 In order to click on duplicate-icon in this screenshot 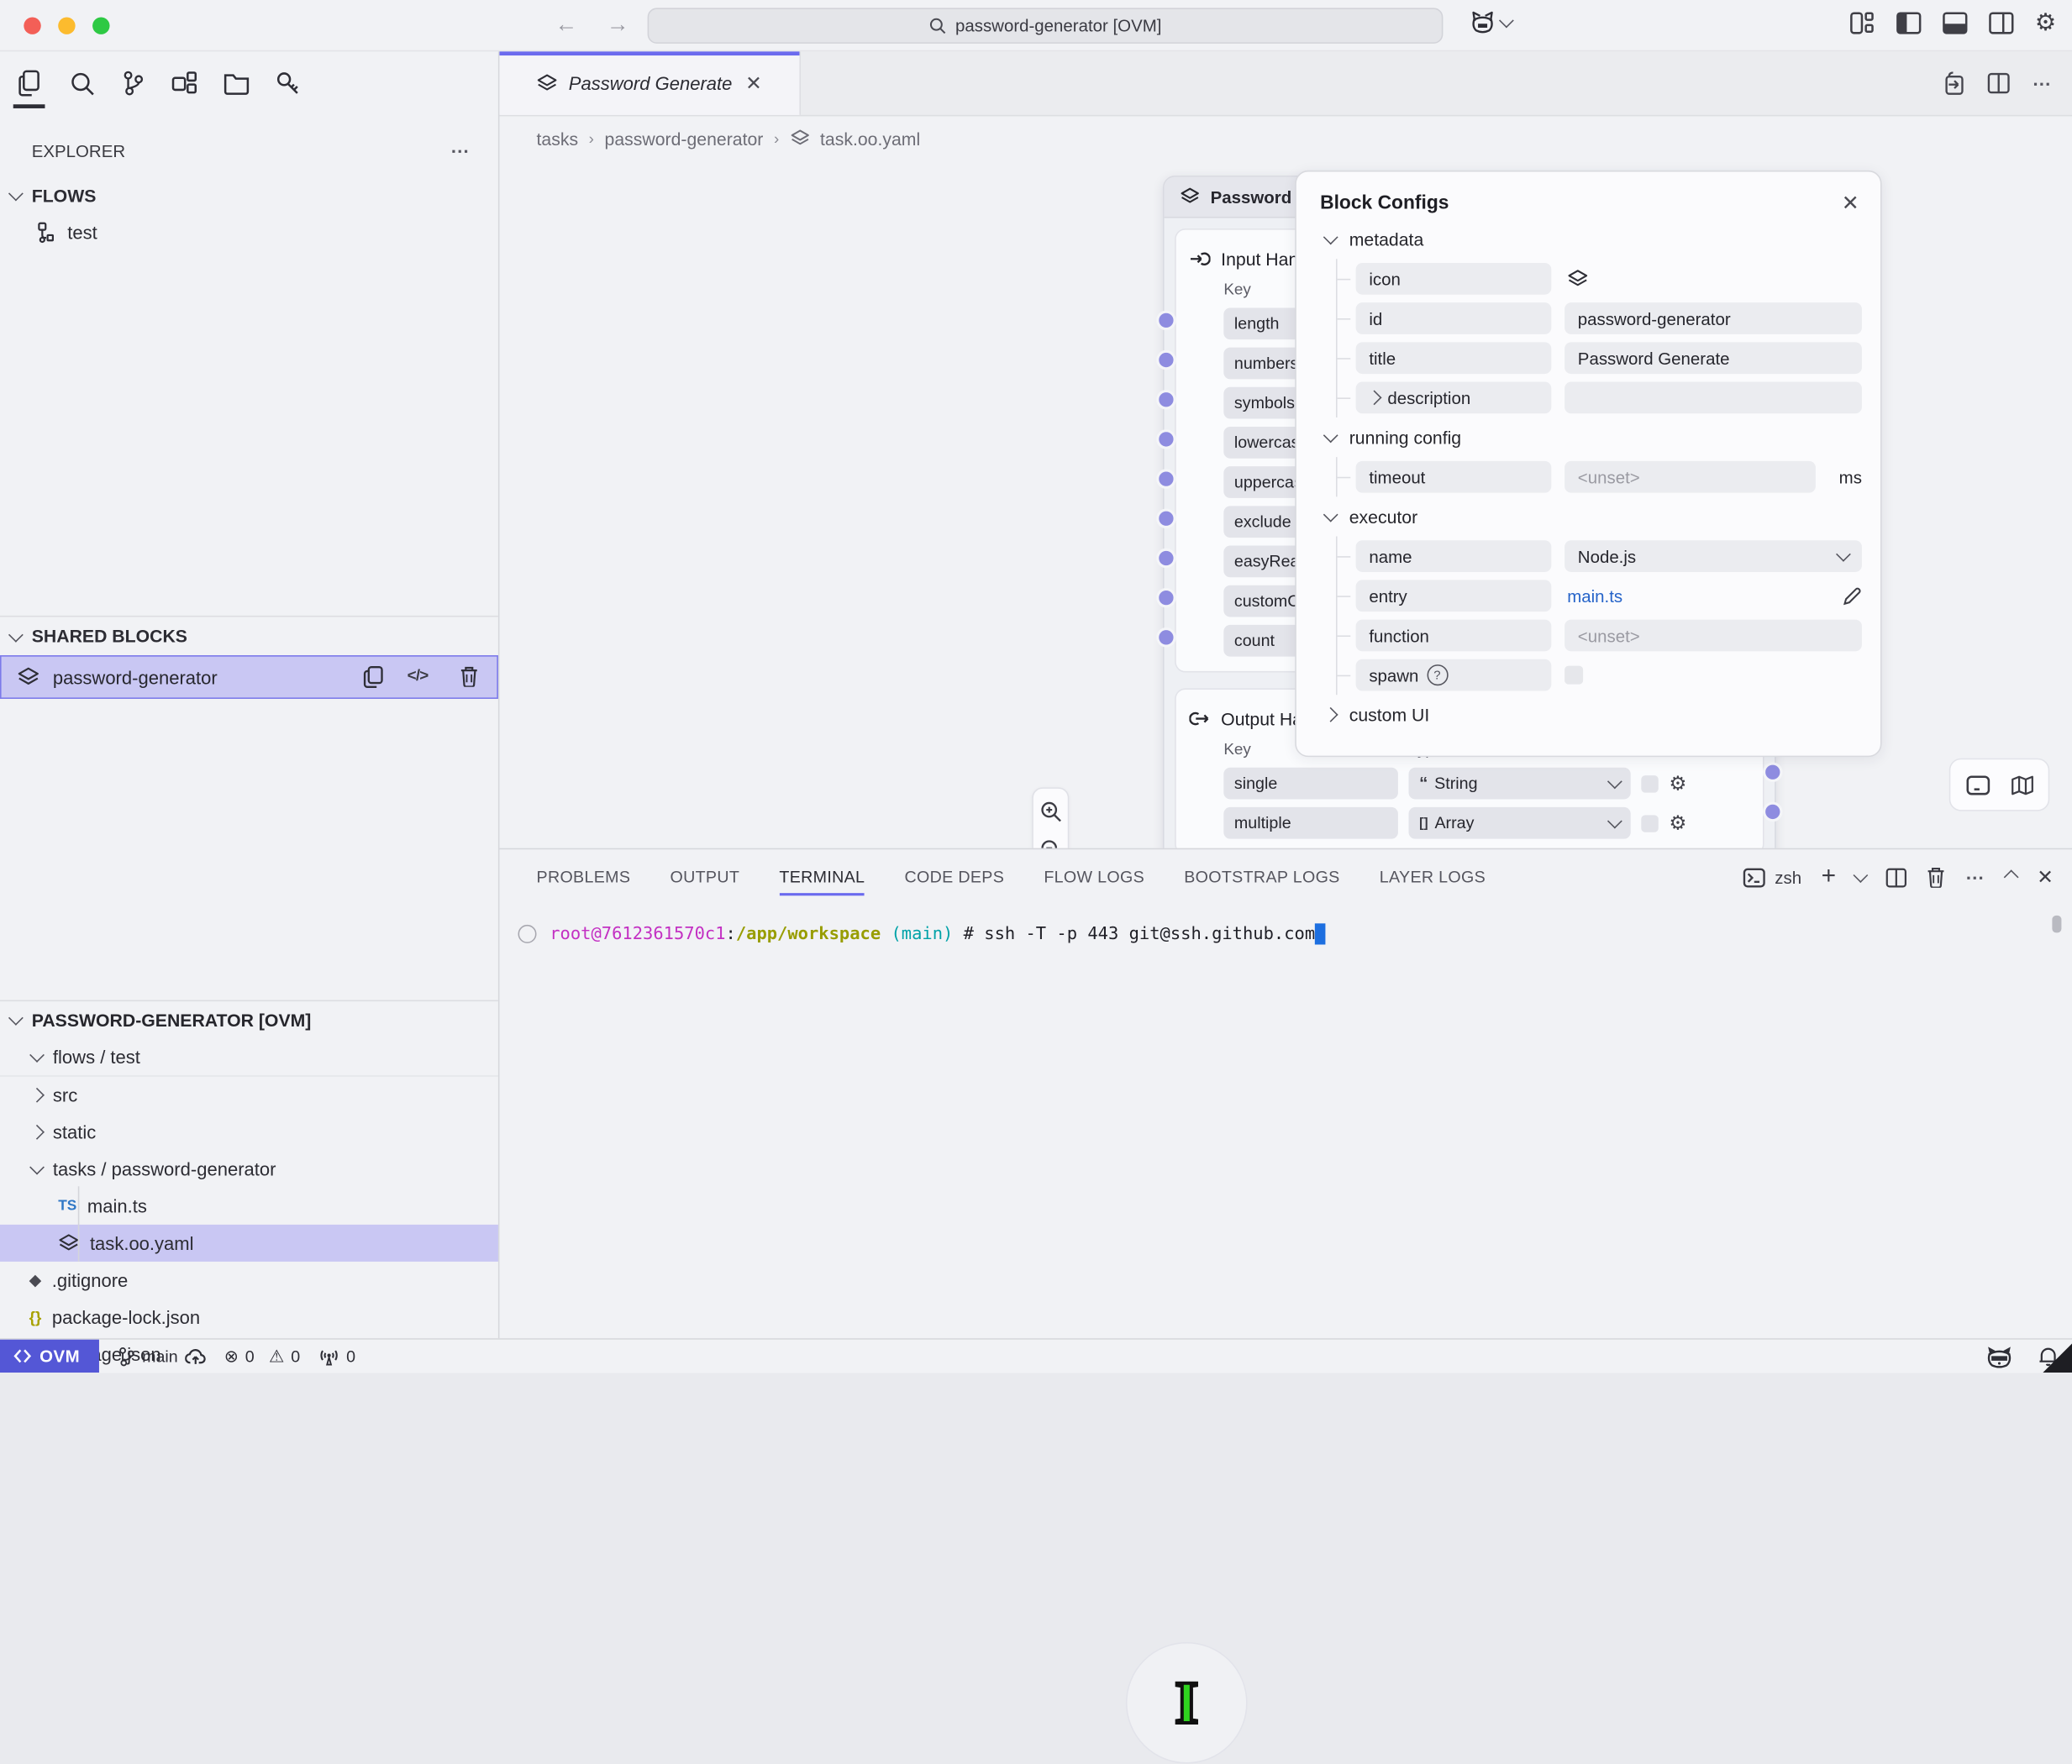, I will do `click(374, 677)`.